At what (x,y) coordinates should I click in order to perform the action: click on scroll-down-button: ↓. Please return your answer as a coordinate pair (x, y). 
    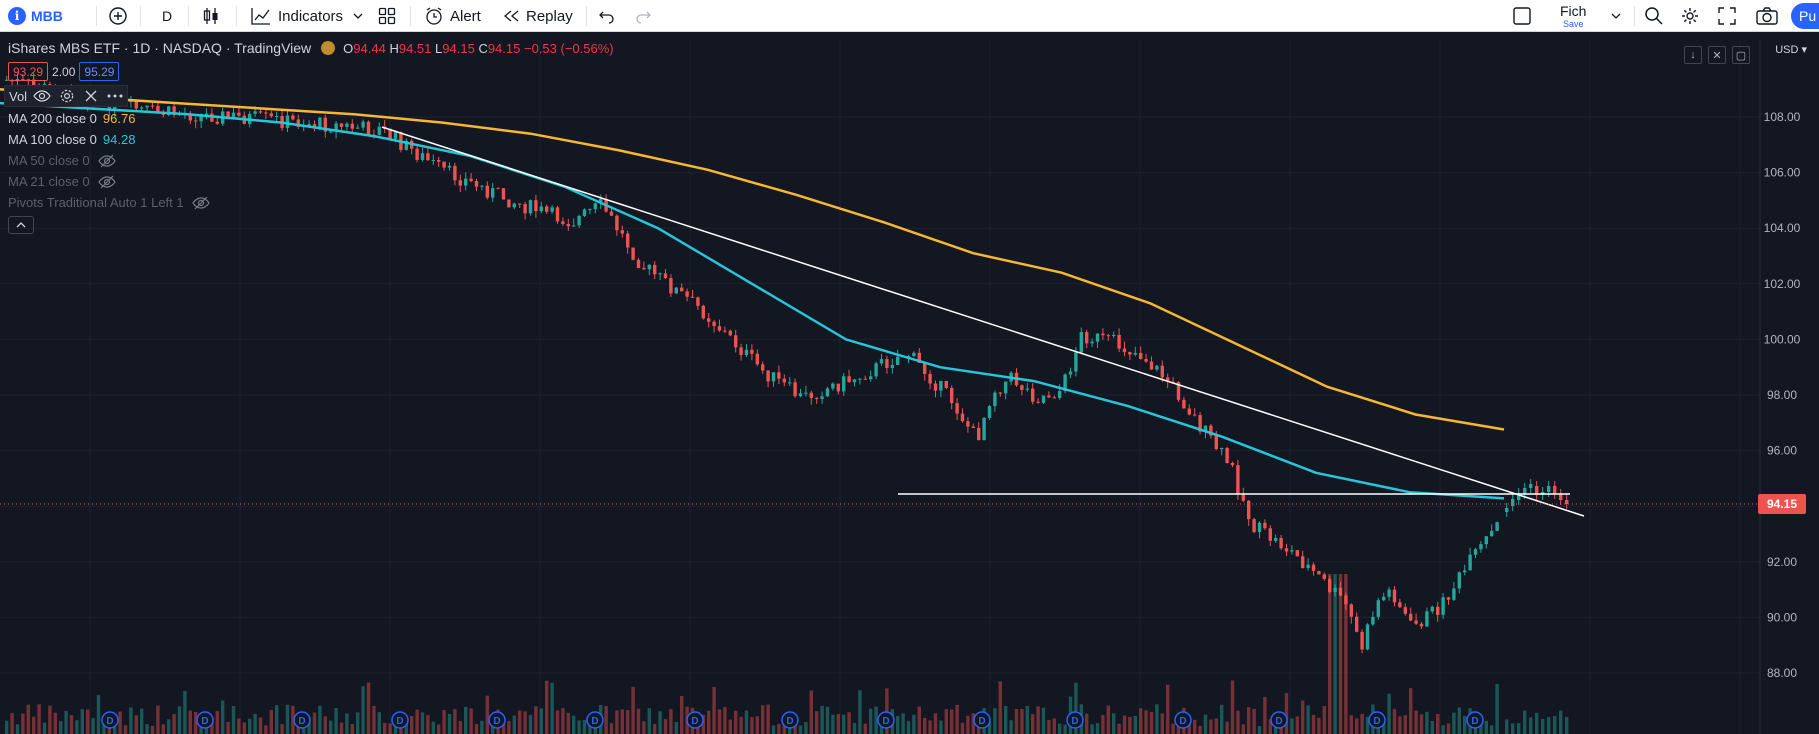
    Looking at the image, I should click on (1693, 55).